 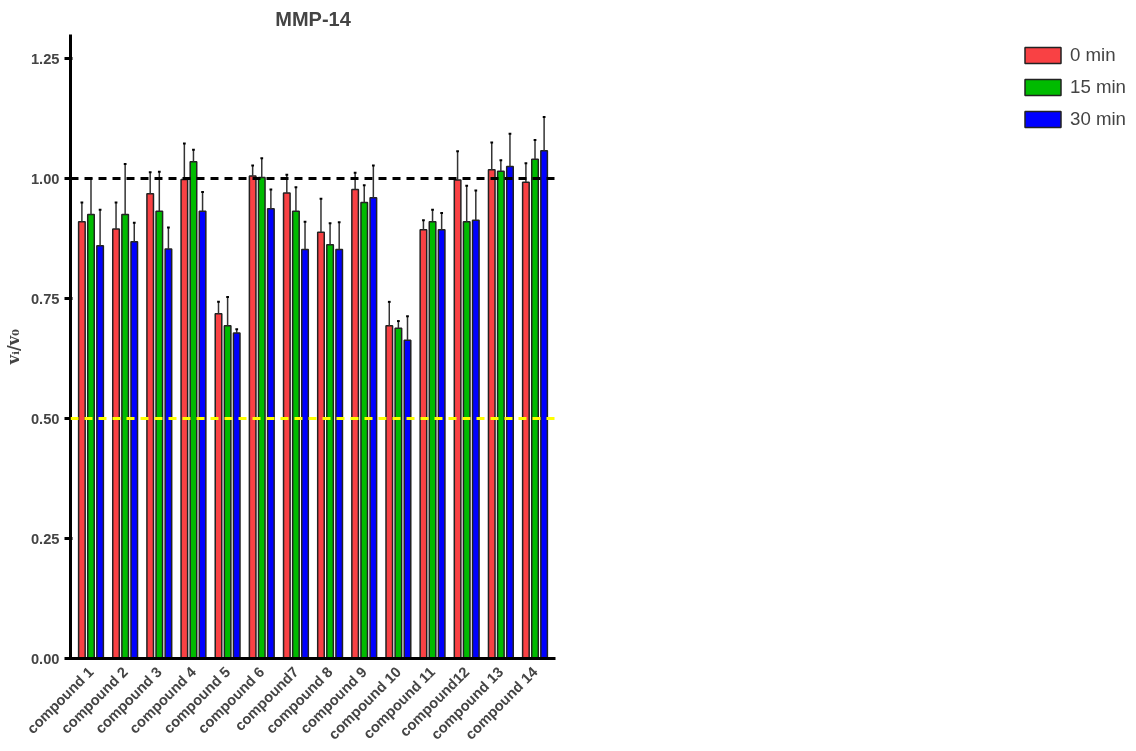 I want to click on y-tick-label: 0.25, so click(x=45, y=538).